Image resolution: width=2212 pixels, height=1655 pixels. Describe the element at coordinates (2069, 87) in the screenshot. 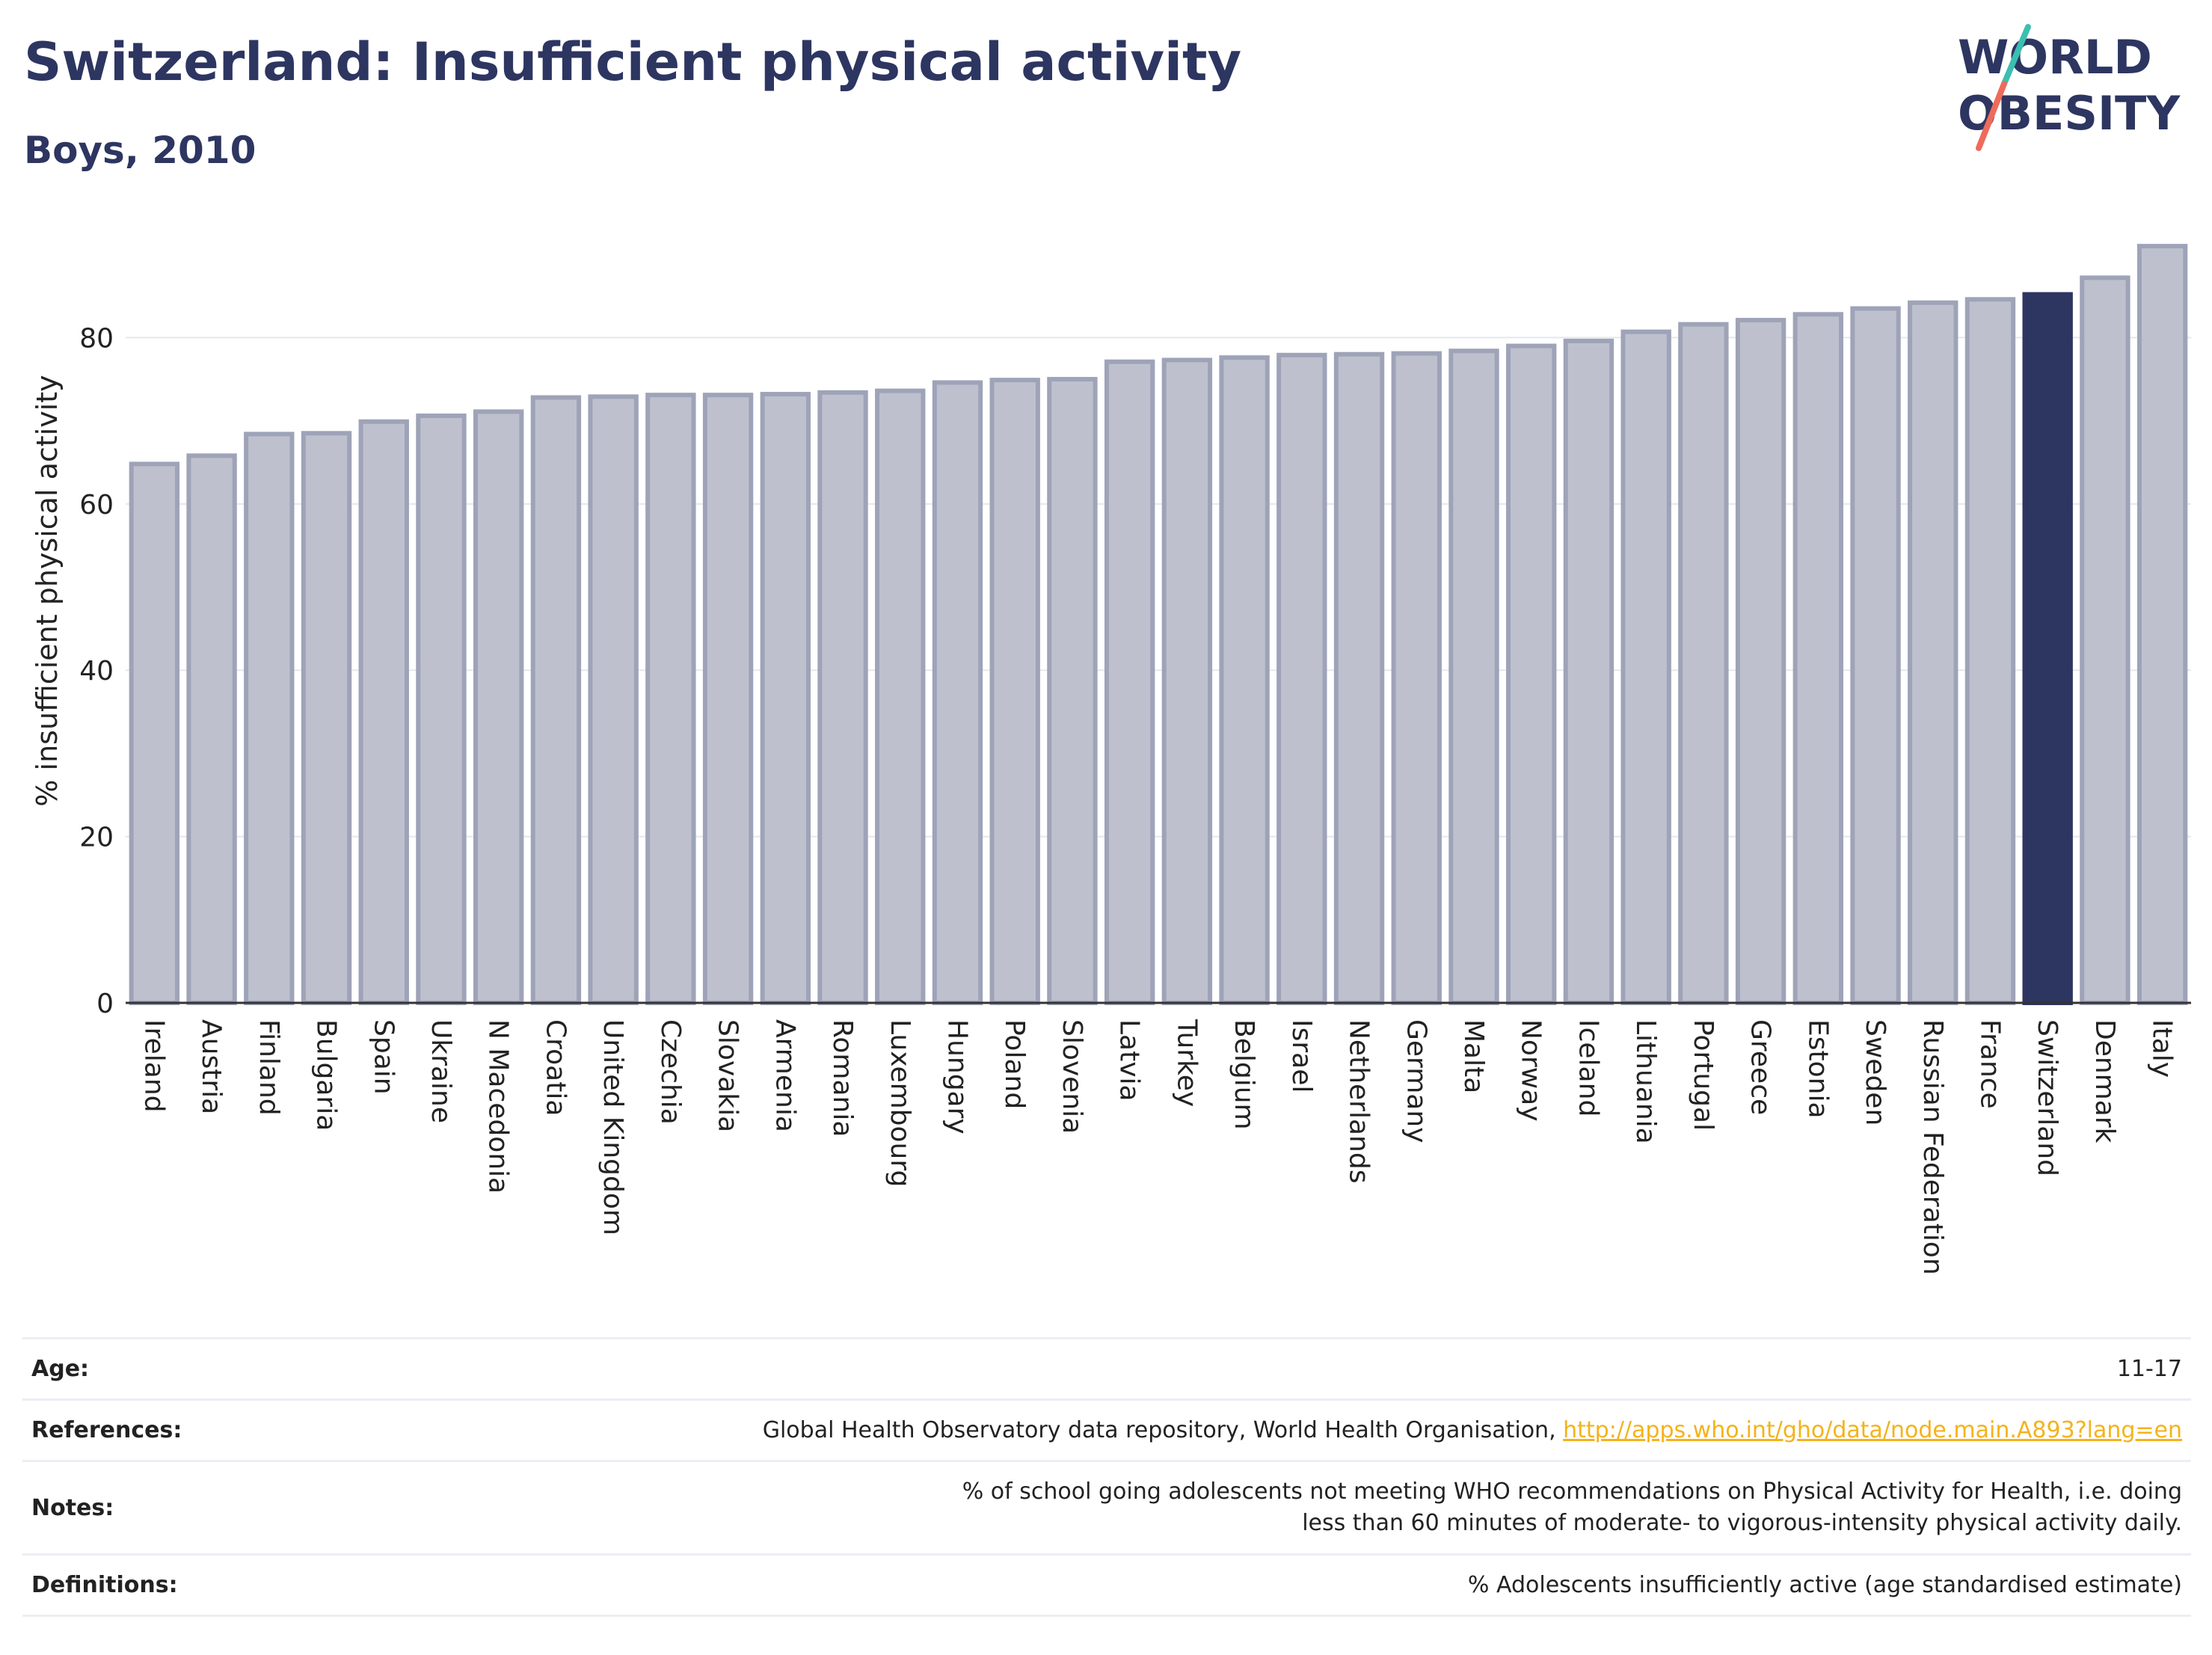

I see `world-obesity-logo: WORLD OBESITY` at that location.